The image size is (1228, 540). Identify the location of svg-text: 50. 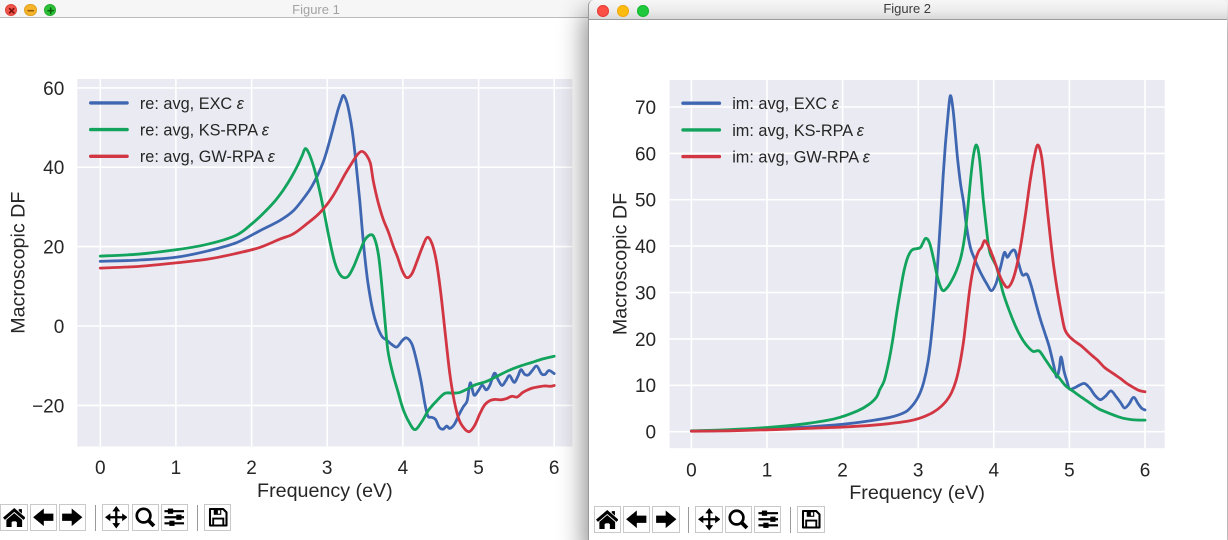
(645, 201).